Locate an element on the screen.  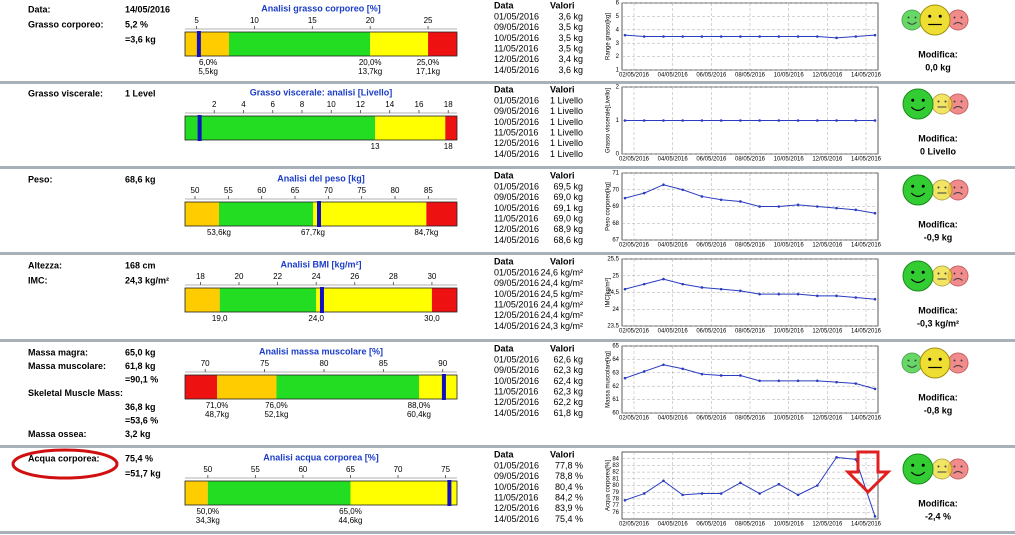
threshold-label: 19,0 is located at coordinates (220, 318).